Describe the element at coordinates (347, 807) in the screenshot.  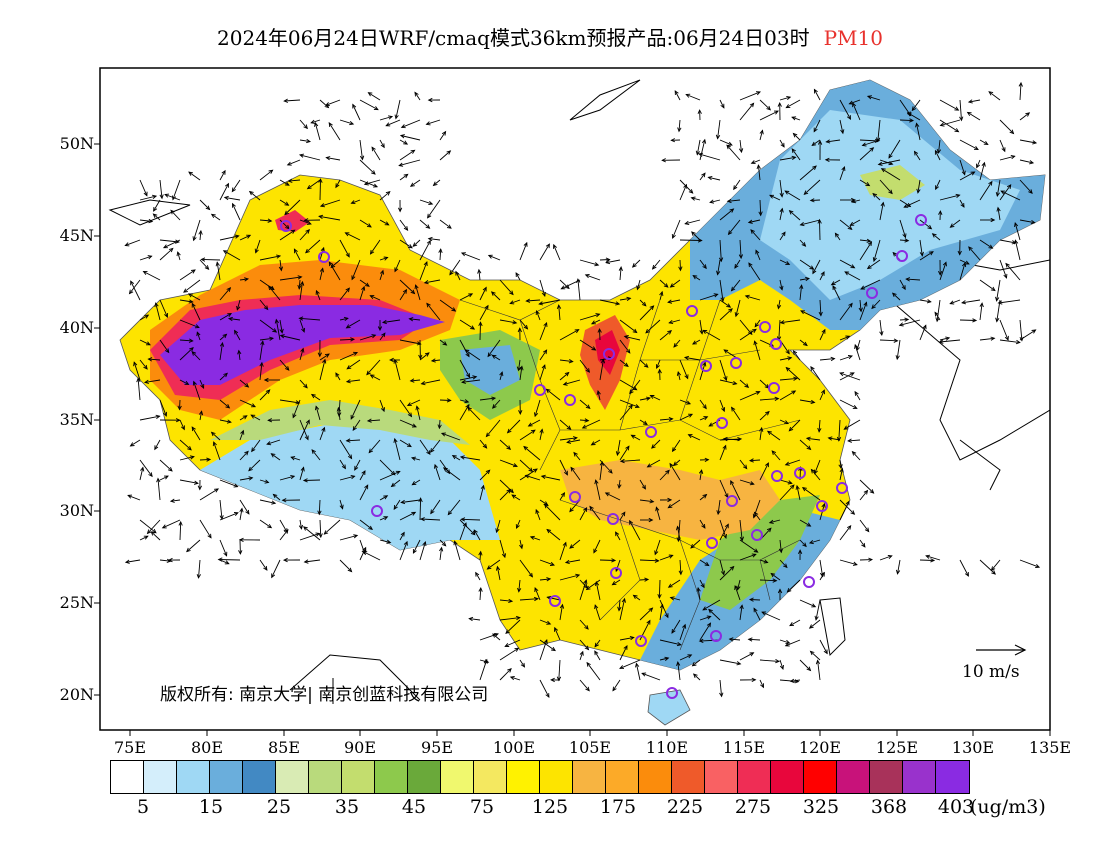
I see `colorbar-tick: 35` at that location.